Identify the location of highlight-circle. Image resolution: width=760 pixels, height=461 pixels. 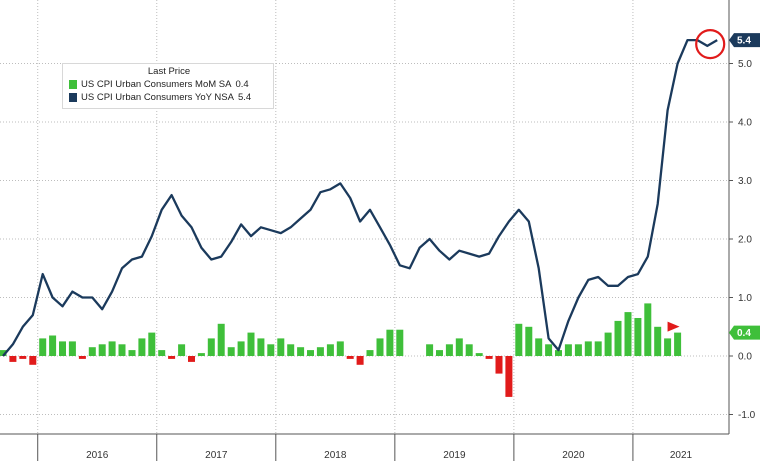
(710, 44).